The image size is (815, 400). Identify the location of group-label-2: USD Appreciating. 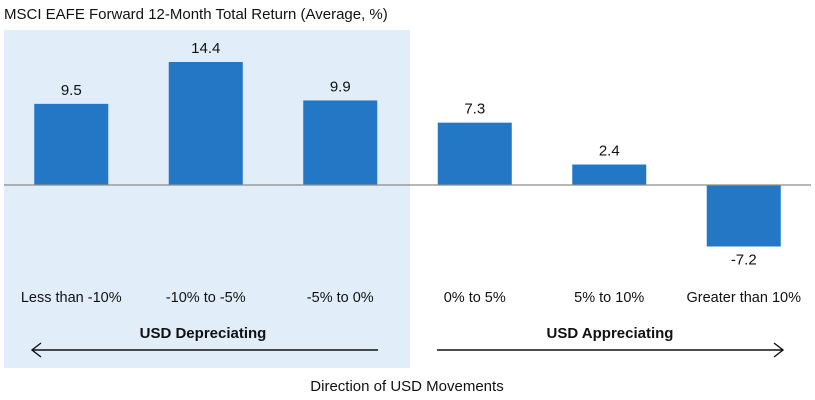
(610, 333).